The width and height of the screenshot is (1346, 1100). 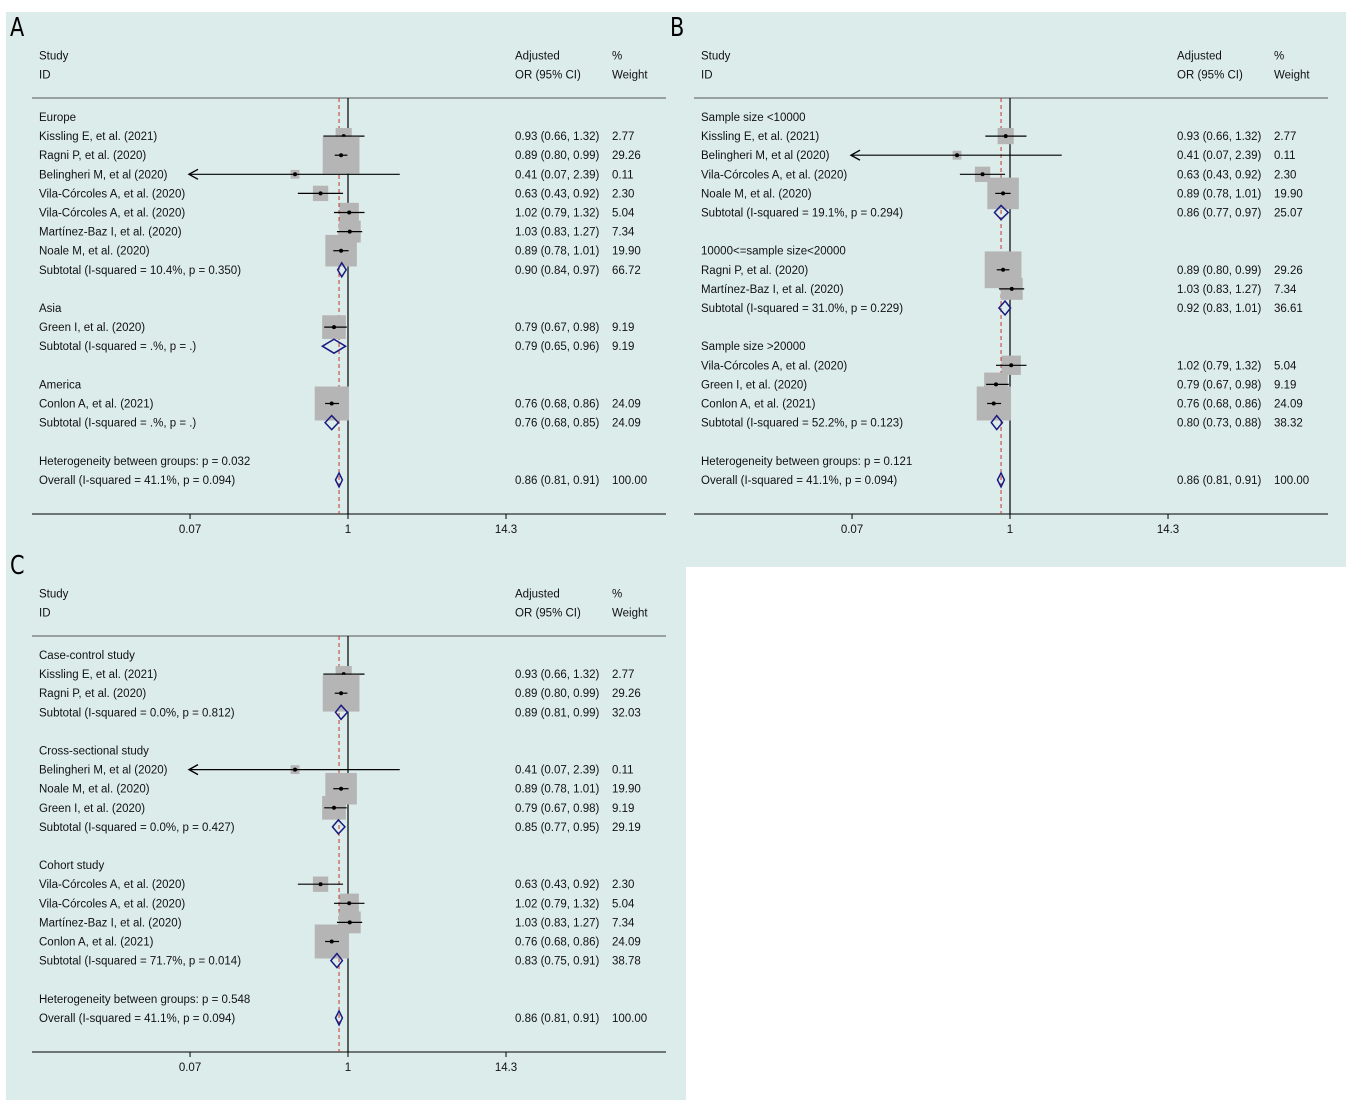 What do you see at coordinates (190, 1068) in the screenshot?
I see `x-tick-label: 0.07` at bounding box center [190, 1068].